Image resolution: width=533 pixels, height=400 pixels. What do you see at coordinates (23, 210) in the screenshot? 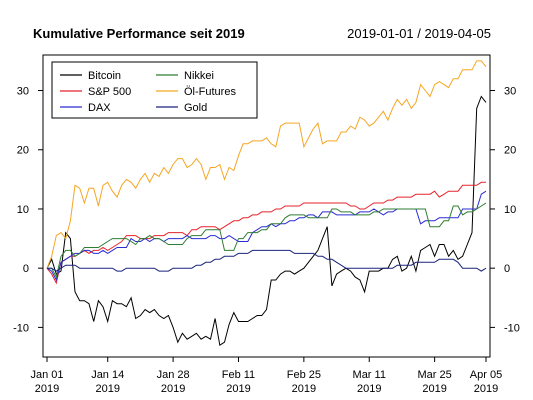
I see `y-tick-label-left: 10` at bounding box center [23, 210].